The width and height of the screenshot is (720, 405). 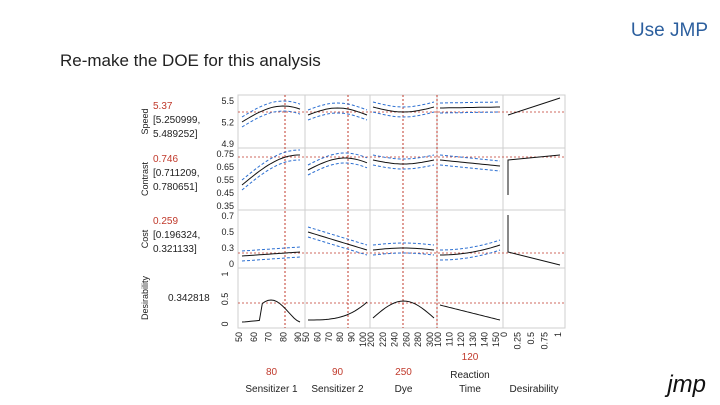 What do you see at coordinates (461, 339) in the screenshot?
I see `x-tick-label: 120` at bounding box center [461, 339].